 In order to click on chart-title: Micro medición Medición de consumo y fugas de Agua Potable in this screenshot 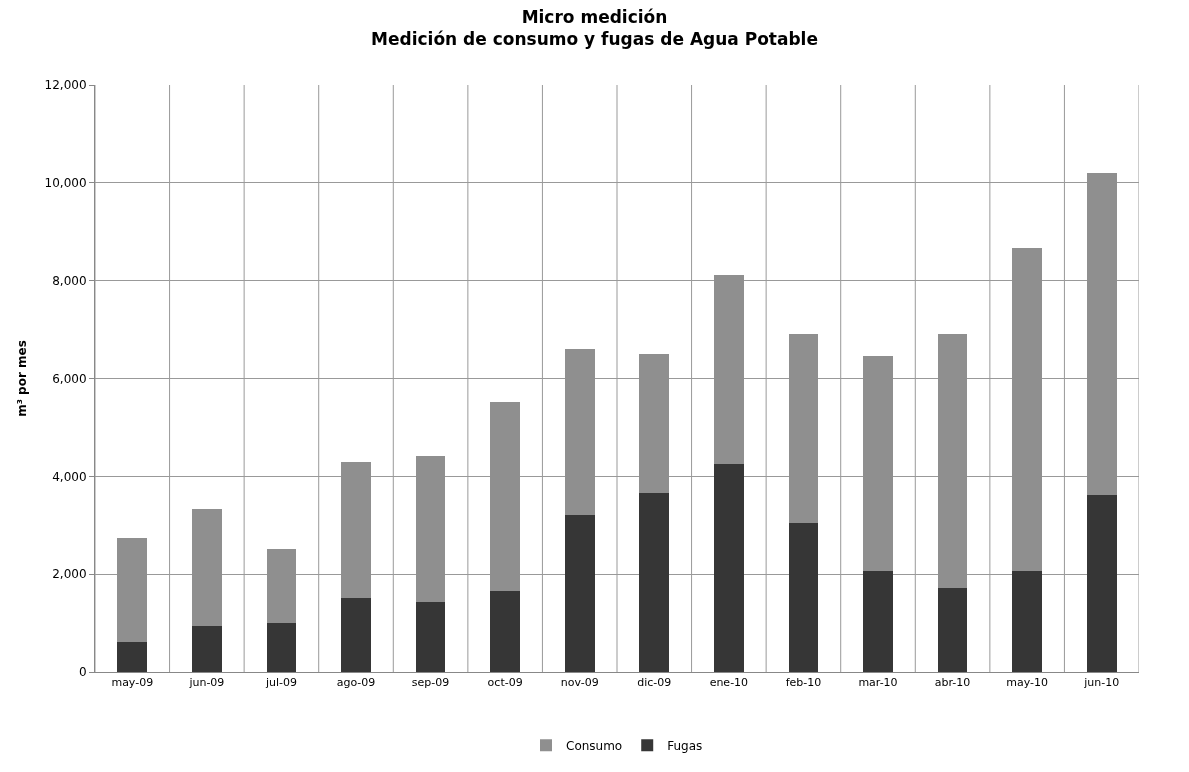, I will do `click(594, 28)`.